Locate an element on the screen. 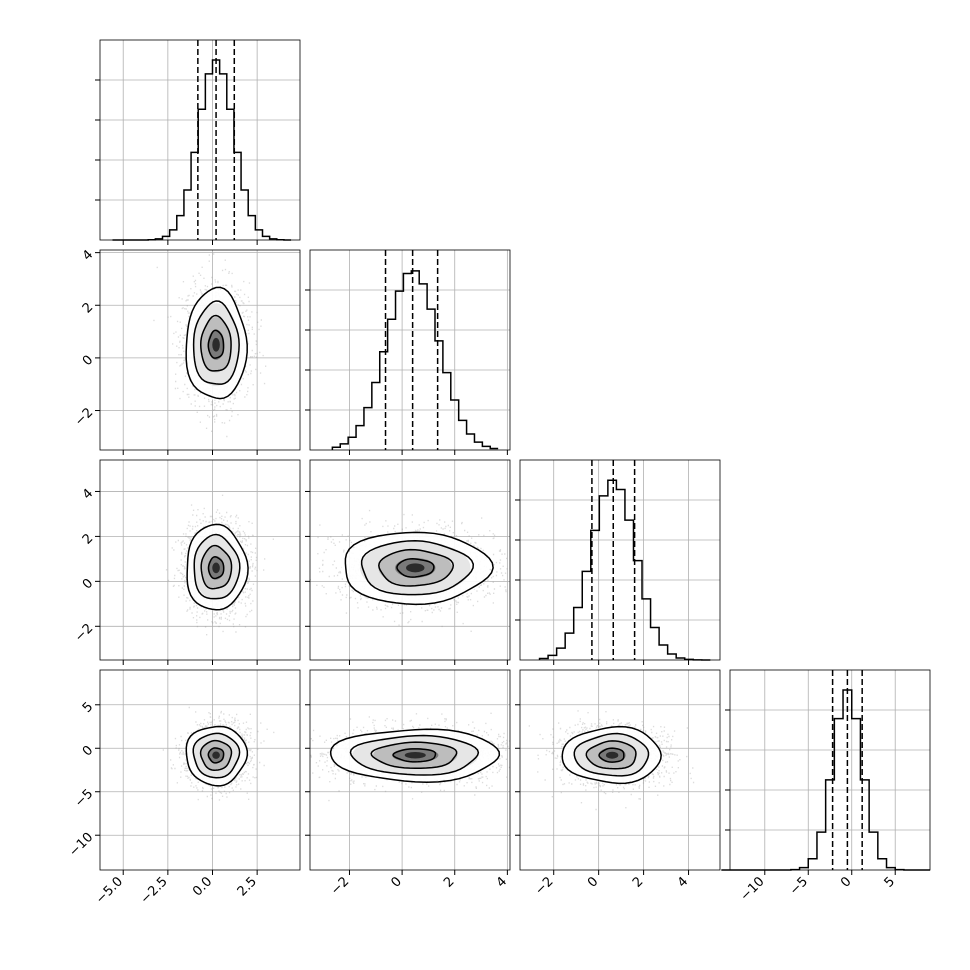 The height and width of the screenshot is (970, 970). x-tick-label: 5 is located at coordinates (890, 882).